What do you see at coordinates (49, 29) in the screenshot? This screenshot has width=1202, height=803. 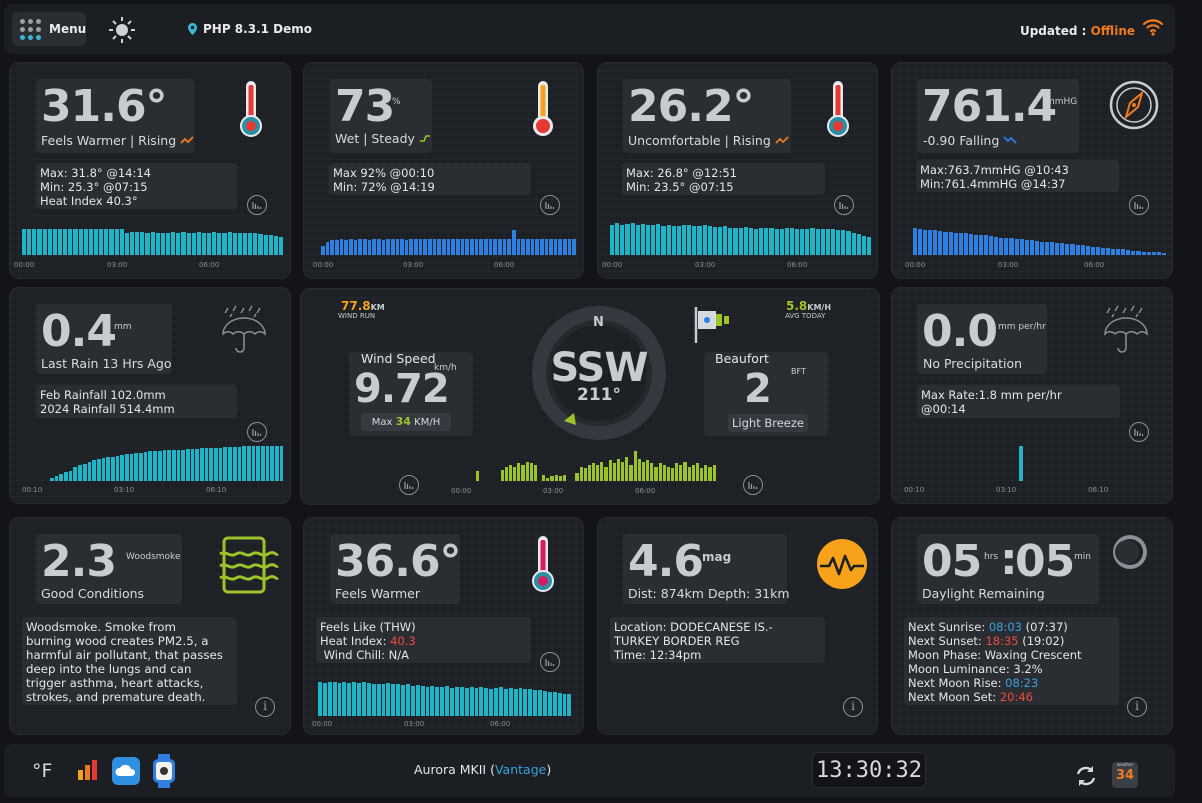 I see `menu-button: Menu` at bounding box center [49, 29].